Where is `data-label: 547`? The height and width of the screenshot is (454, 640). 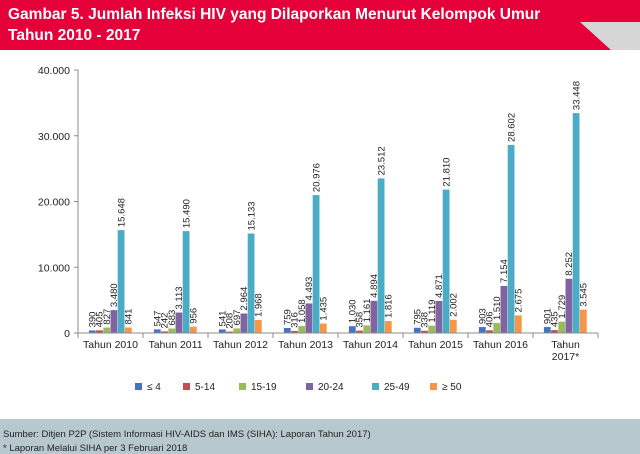
data-label: 547 is located at coordinates (158, 319).